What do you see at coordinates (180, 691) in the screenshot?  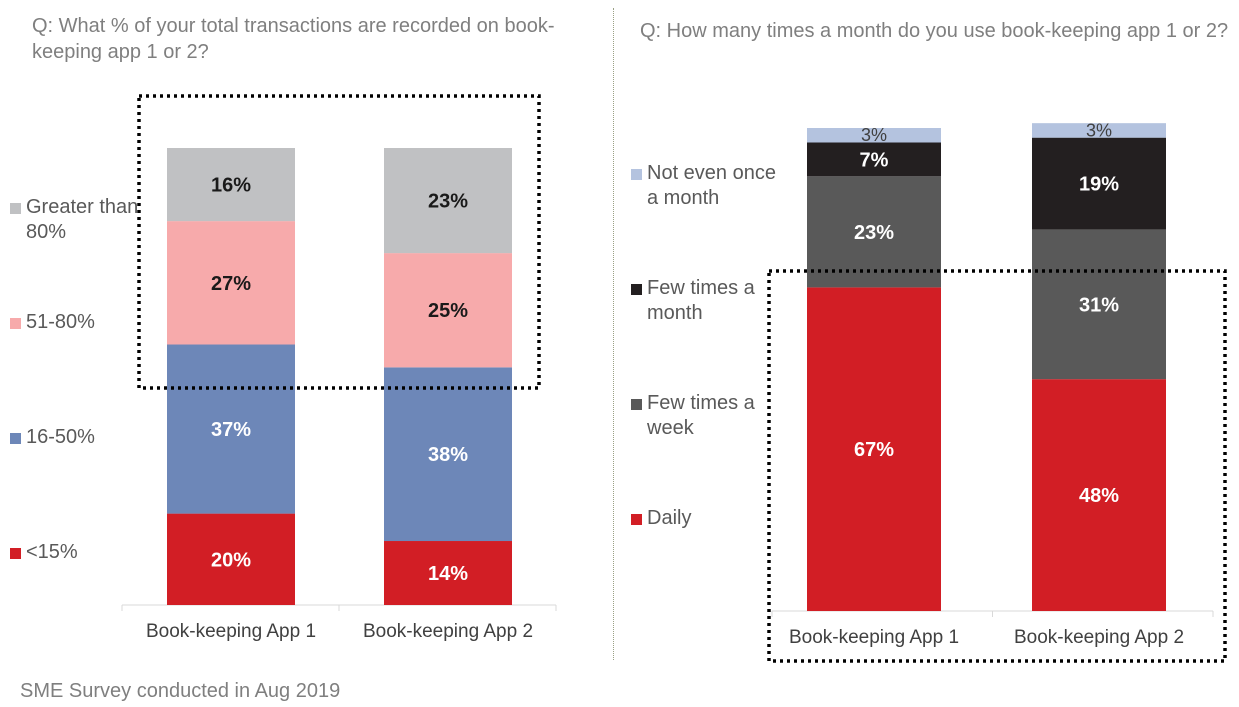 I see `survey-footnote: SME Survey conducted in Aug 2019` at bounding box center [180, 691].